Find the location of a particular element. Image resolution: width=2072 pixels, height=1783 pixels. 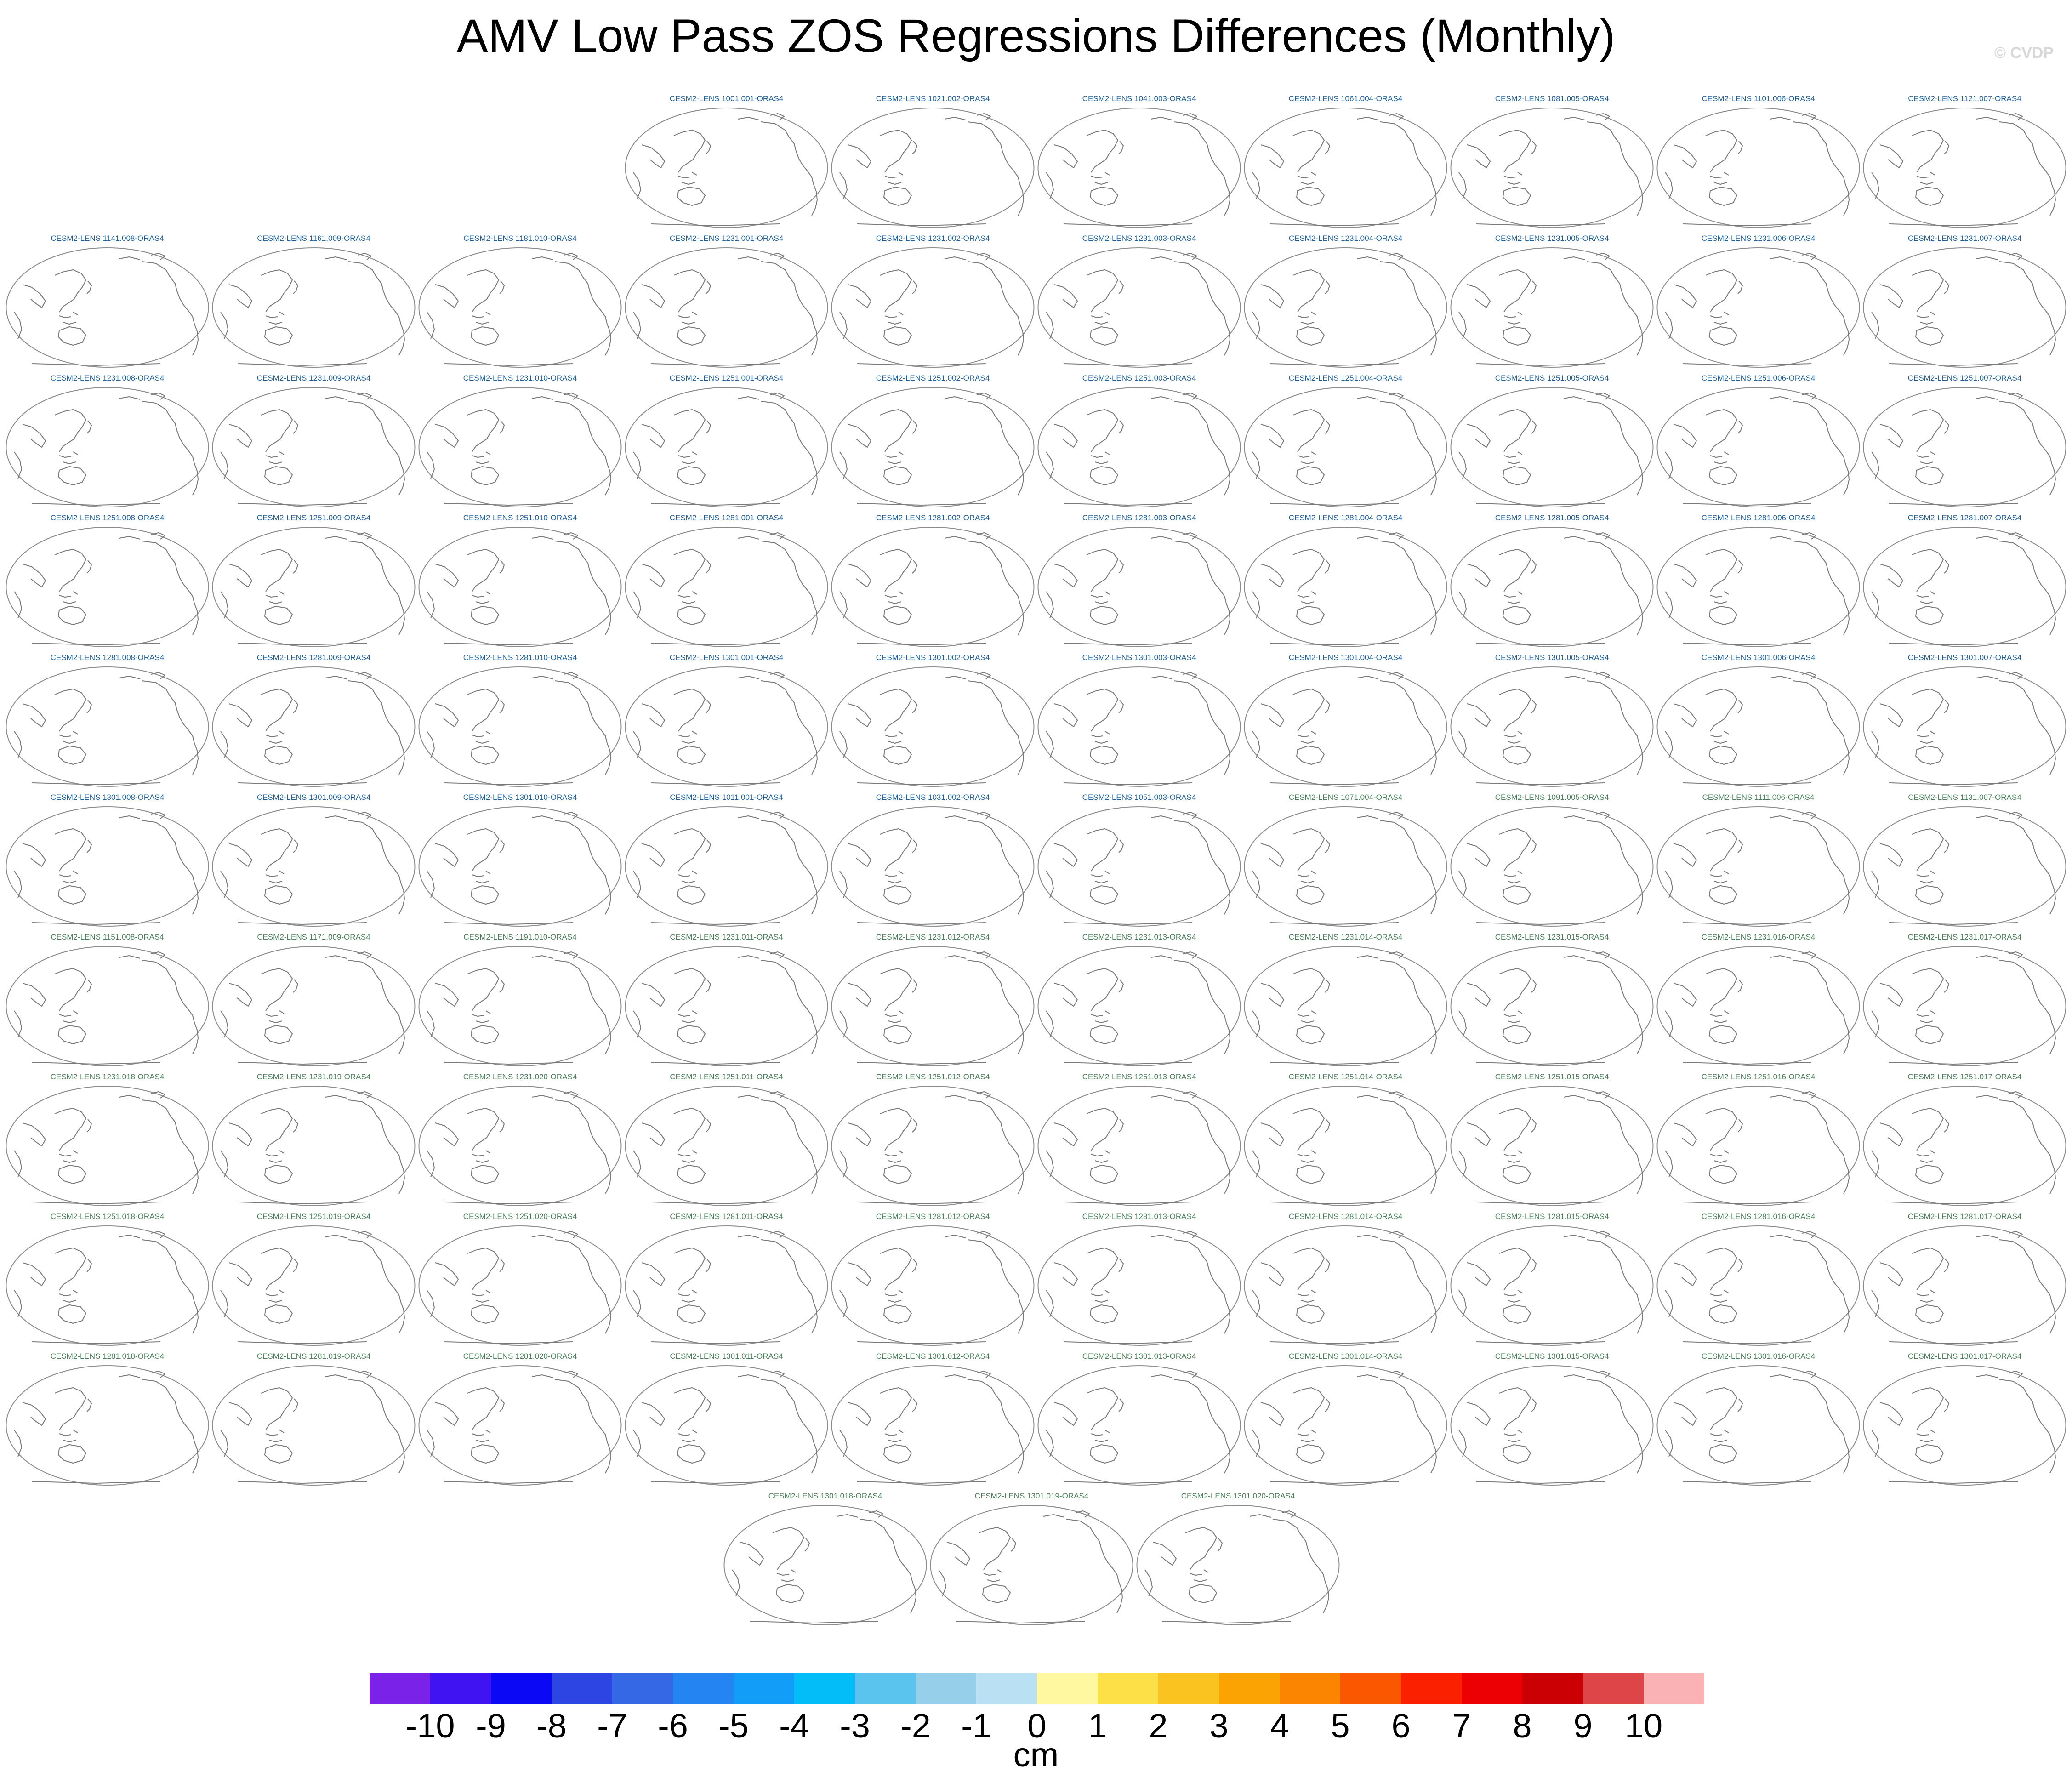

panel-title: CESM2-LENS 1181.010-ORAS4 is located at coordinates (520, 238).